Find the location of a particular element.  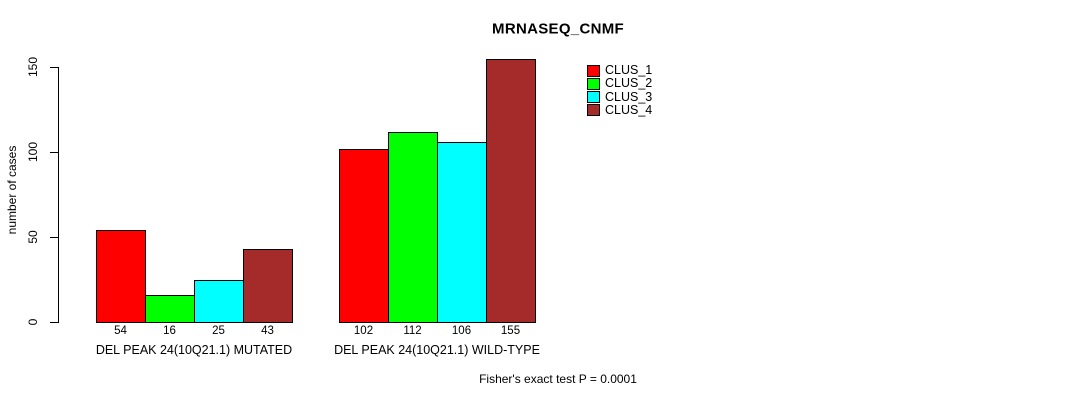

legend-label: CLUS_4 is located at coordinates (629, 109).